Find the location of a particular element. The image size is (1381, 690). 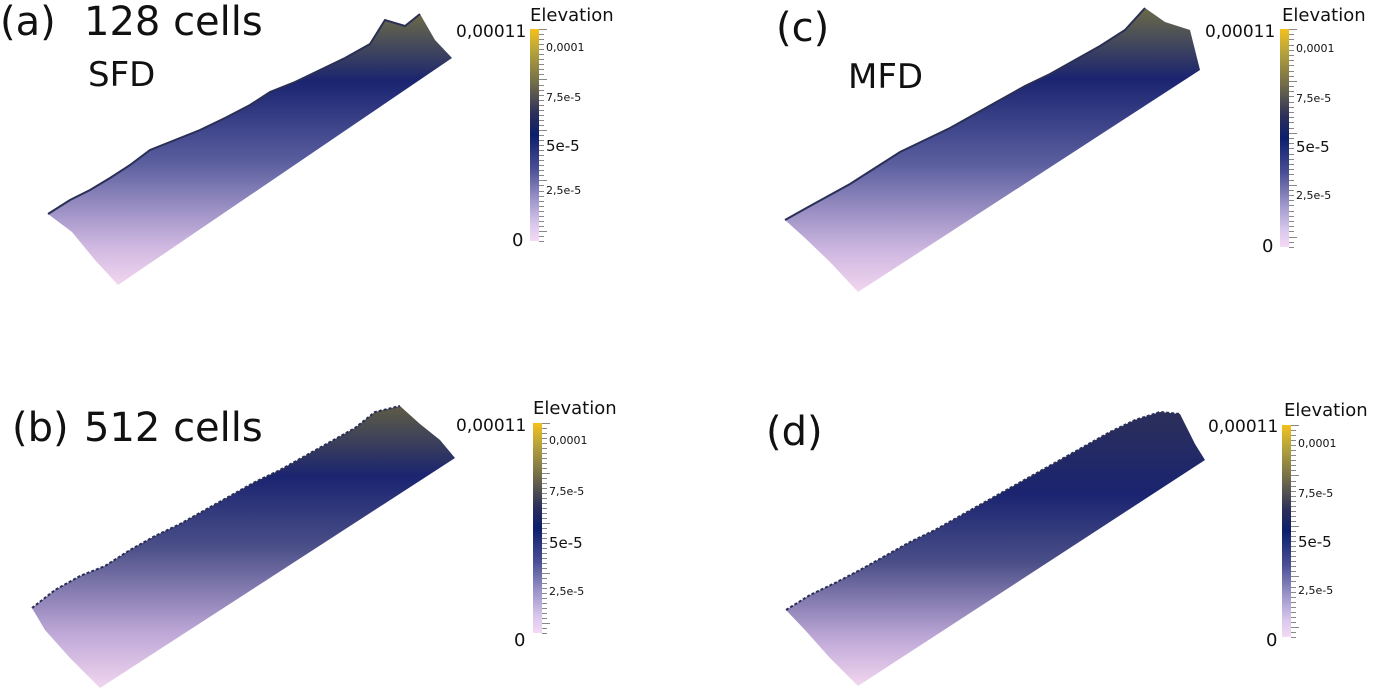

colorbar-title-c: Elevation is located at coordinates (1324, 15).